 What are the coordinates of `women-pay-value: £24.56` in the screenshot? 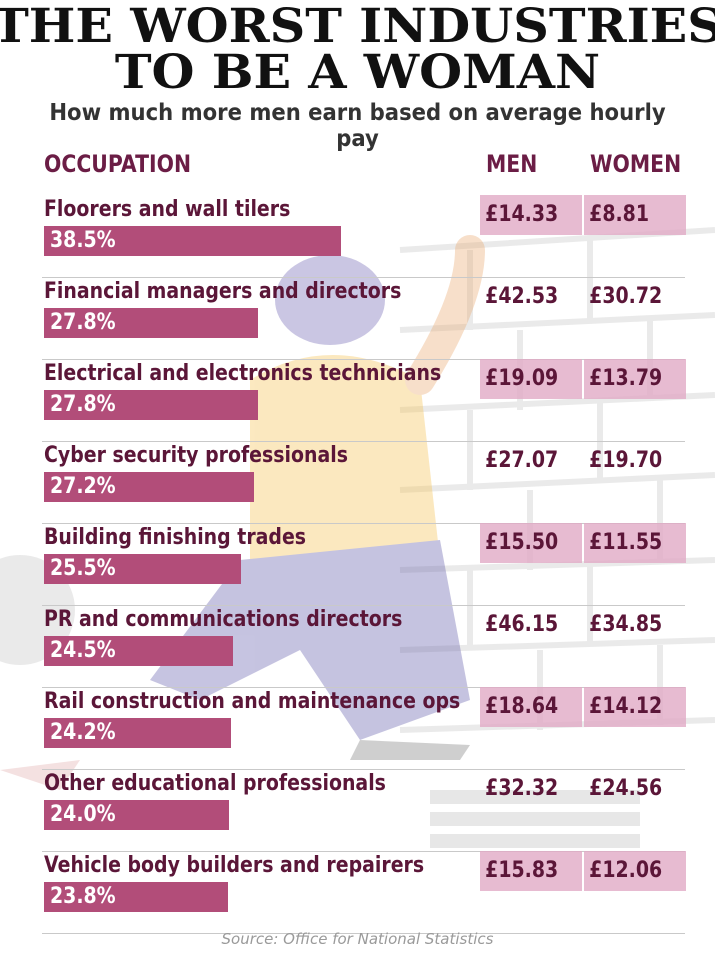 It's located at (626, 788).